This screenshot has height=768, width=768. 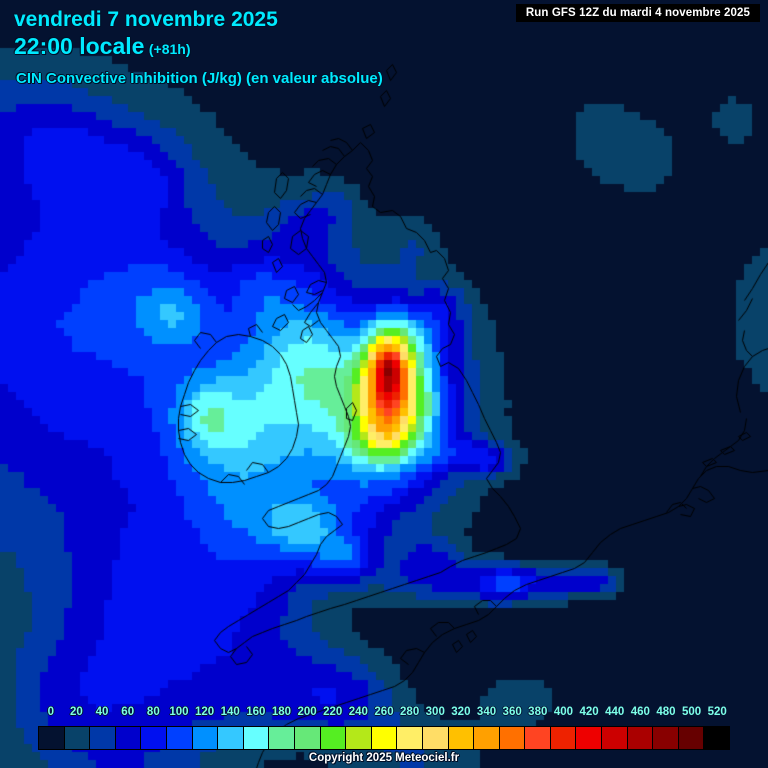 I want to click on model-run-badge: Run GFS 12Z du mardi 4 novembre 2025, so click(x=637, y=13).